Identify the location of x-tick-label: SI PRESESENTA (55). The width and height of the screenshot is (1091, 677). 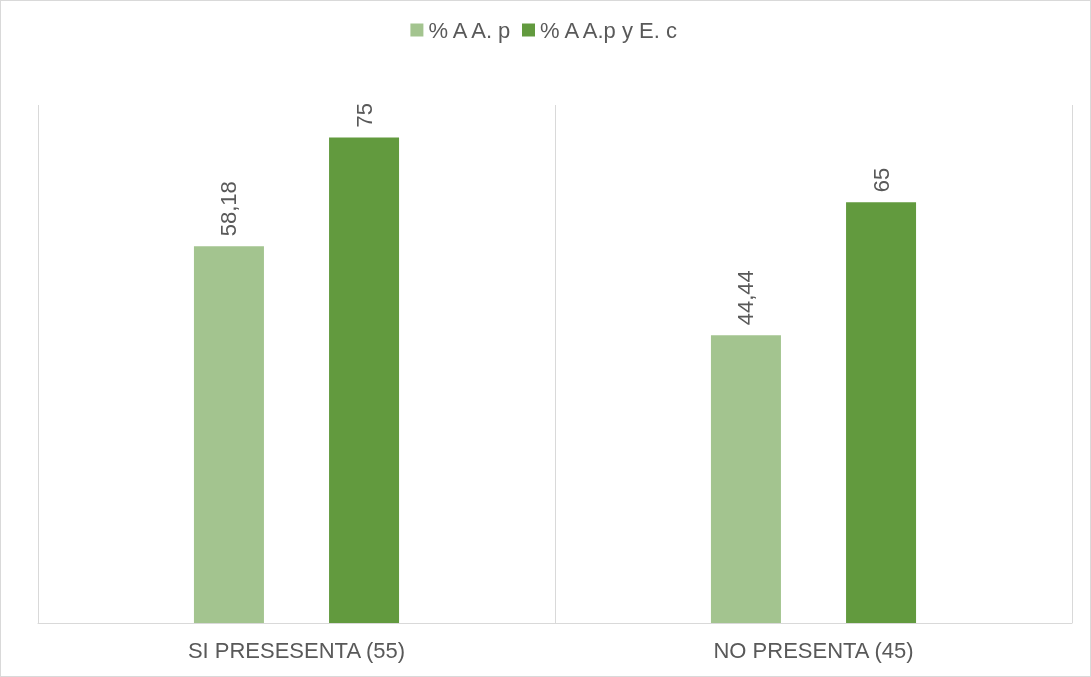
(296, 650).